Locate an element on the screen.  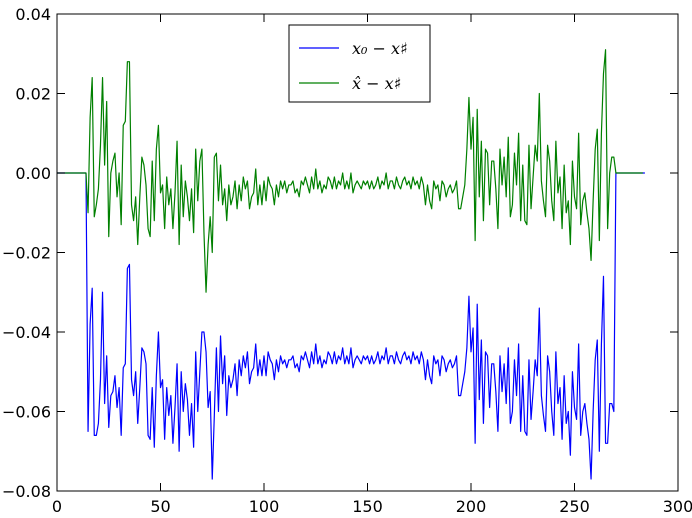
x-tick-label: 0 is located at coordinates (57, 506).